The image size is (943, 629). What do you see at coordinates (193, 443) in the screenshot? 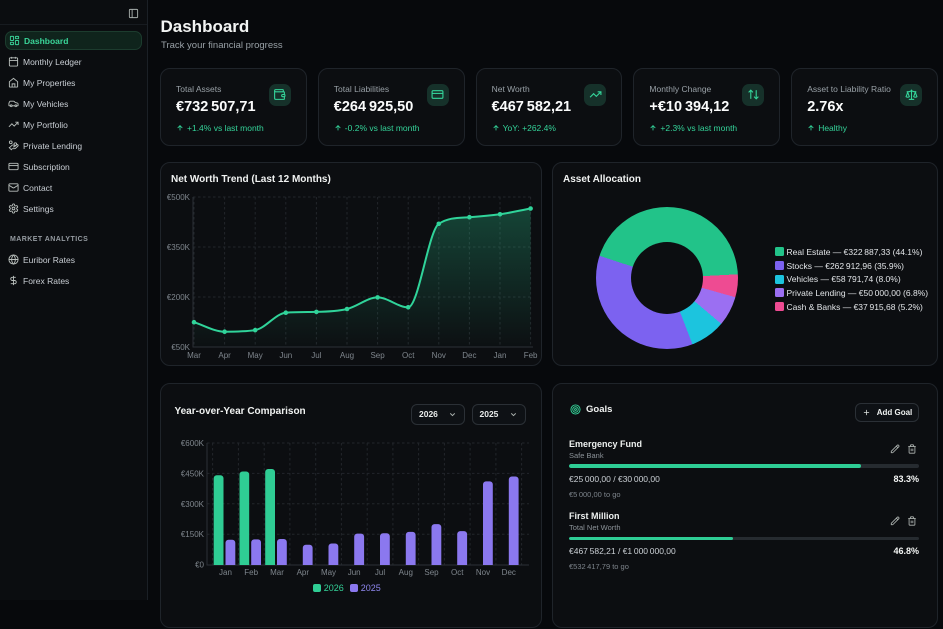
I see `svg-text: €600K` at bounding box center [193, 443].